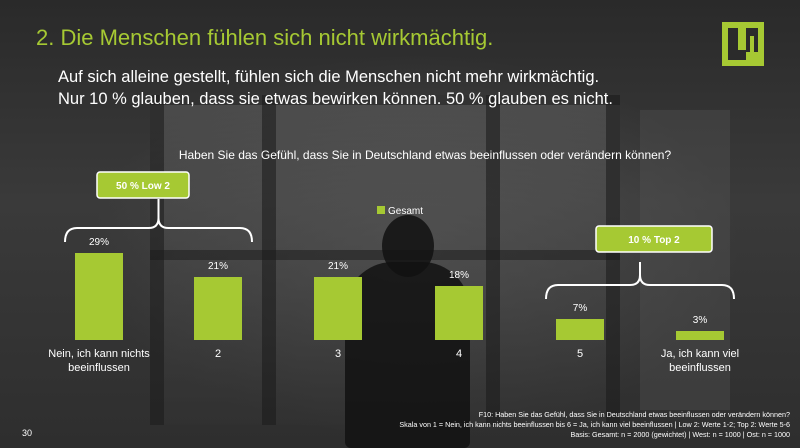 The height and width of the screenshot is (448, 800). I want to click on legend-label: Gesamt, so click(405, 211).